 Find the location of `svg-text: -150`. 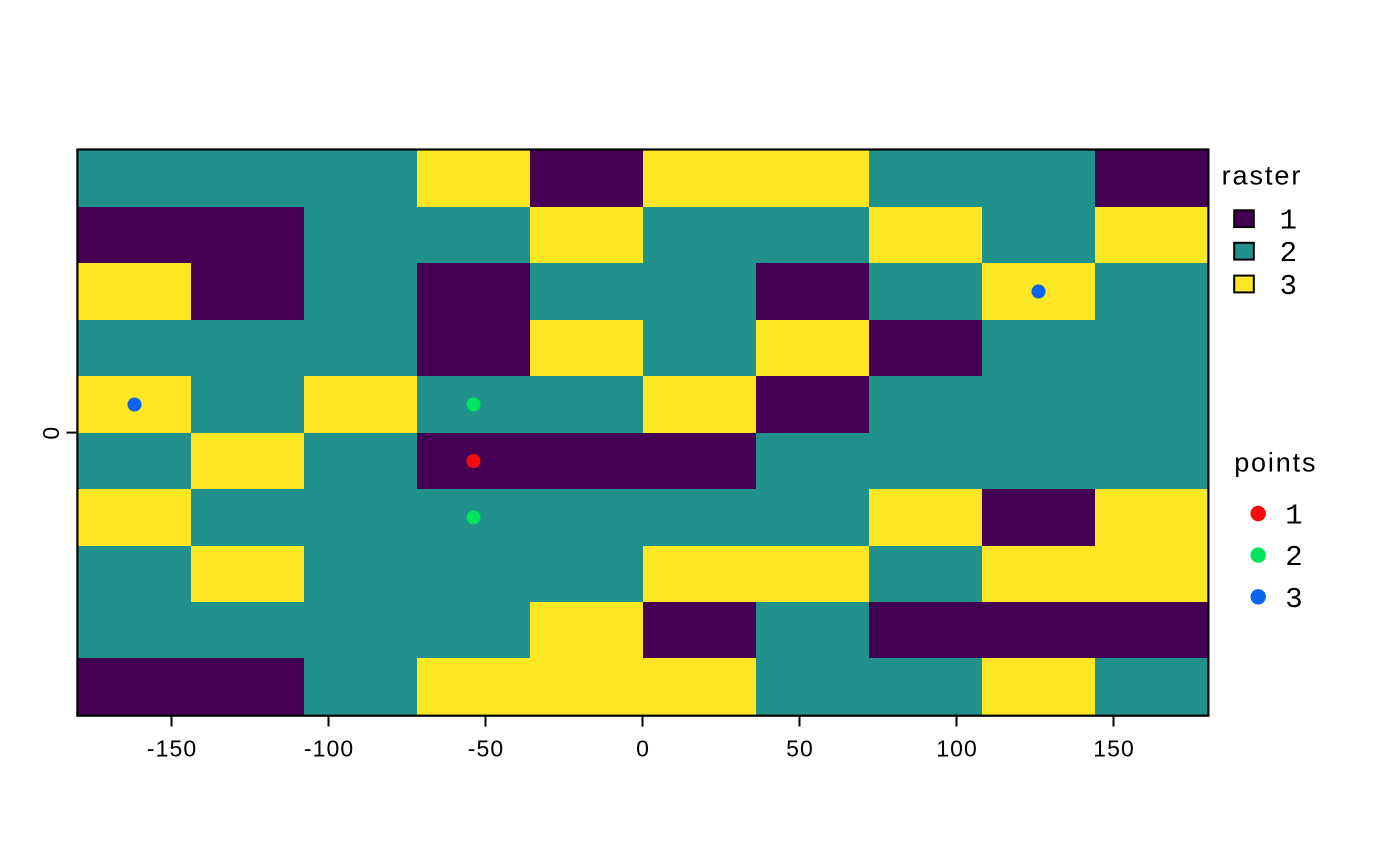

svg-text: -150 is located at coordinates (172, 749).